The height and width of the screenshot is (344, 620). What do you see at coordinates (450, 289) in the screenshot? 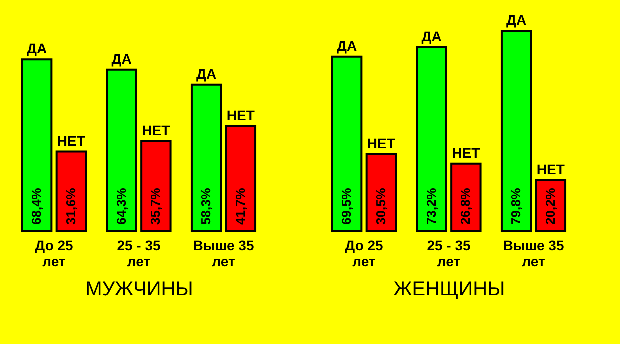
I see `x-axis-title: ЖЕНЩИНЫ` at bounding box center [450, 289].